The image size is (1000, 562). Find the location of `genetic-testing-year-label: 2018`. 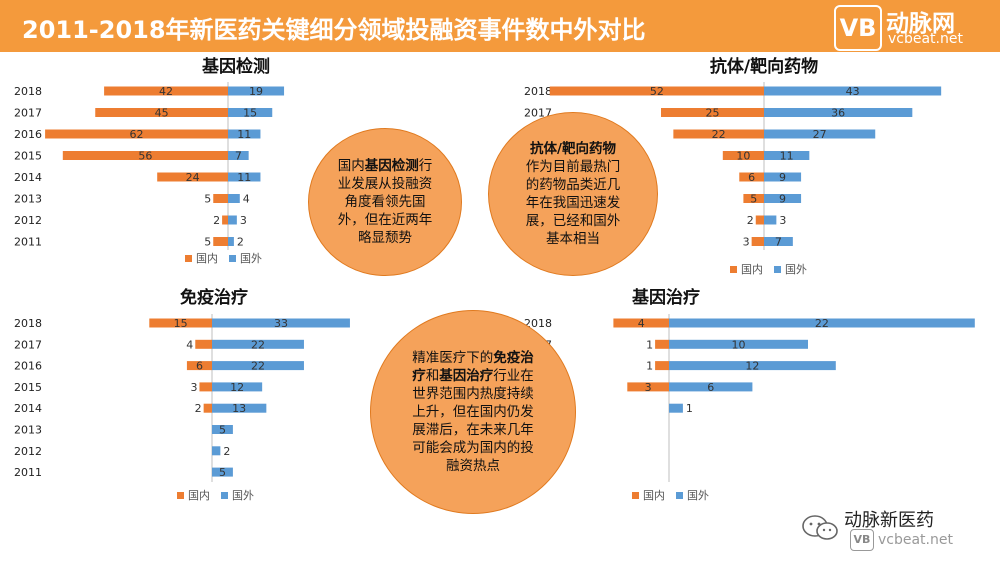

genetic-testing-year-label: 2018 is located at coordinates (28, 91).